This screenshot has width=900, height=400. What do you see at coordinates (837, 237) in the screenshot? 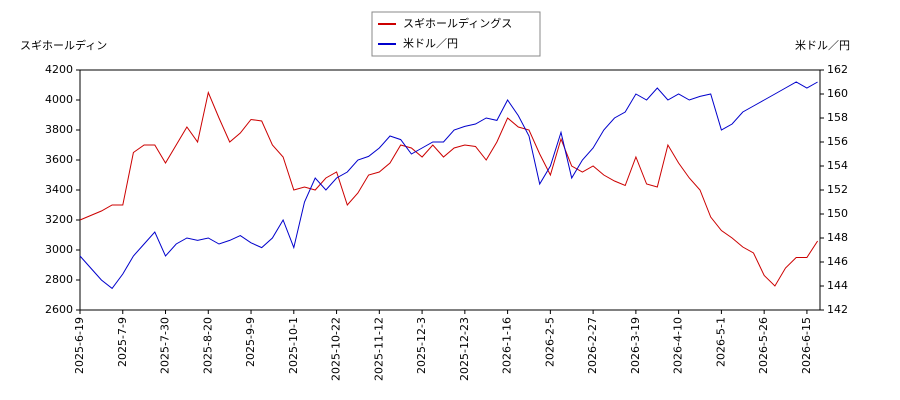
I see `y2-tick-label: 148` at bounding box center [837, 237].